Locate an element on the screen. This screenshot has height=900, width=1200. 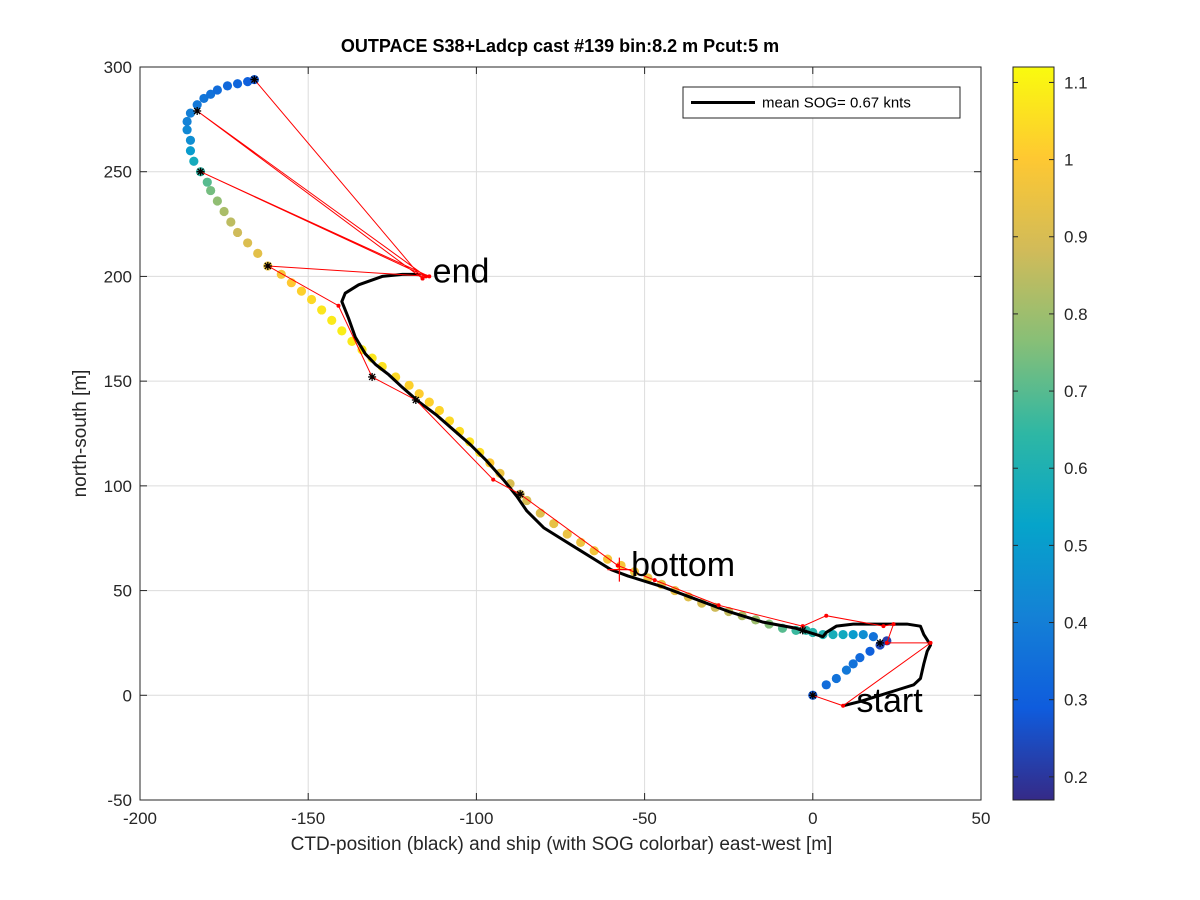
colorbar-ticks: 0.2 0.3 0.4 0.5 0.6 0.7 0.8 0.9 1 1.1 is located at coordinates (1050, 430).